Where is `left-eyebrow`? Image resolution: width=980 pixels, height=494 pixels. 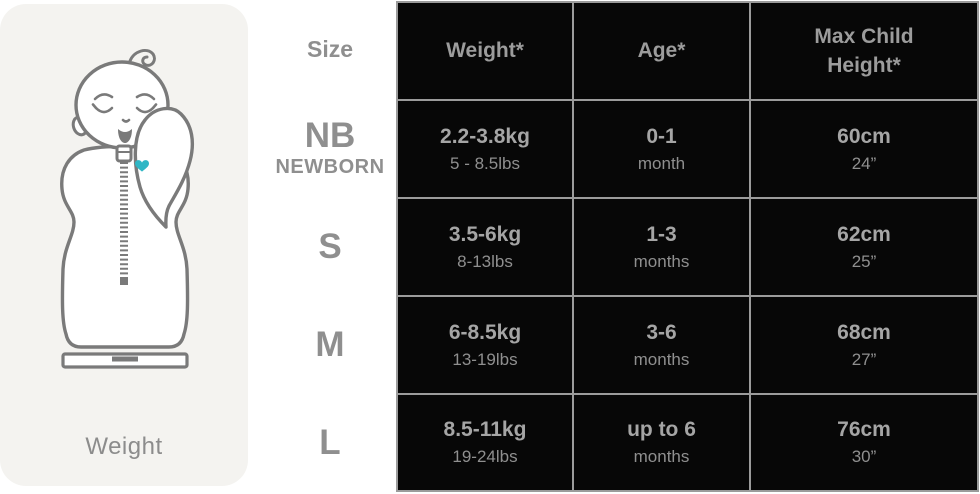
left-eyebrow is located at coordinates (103, 97).